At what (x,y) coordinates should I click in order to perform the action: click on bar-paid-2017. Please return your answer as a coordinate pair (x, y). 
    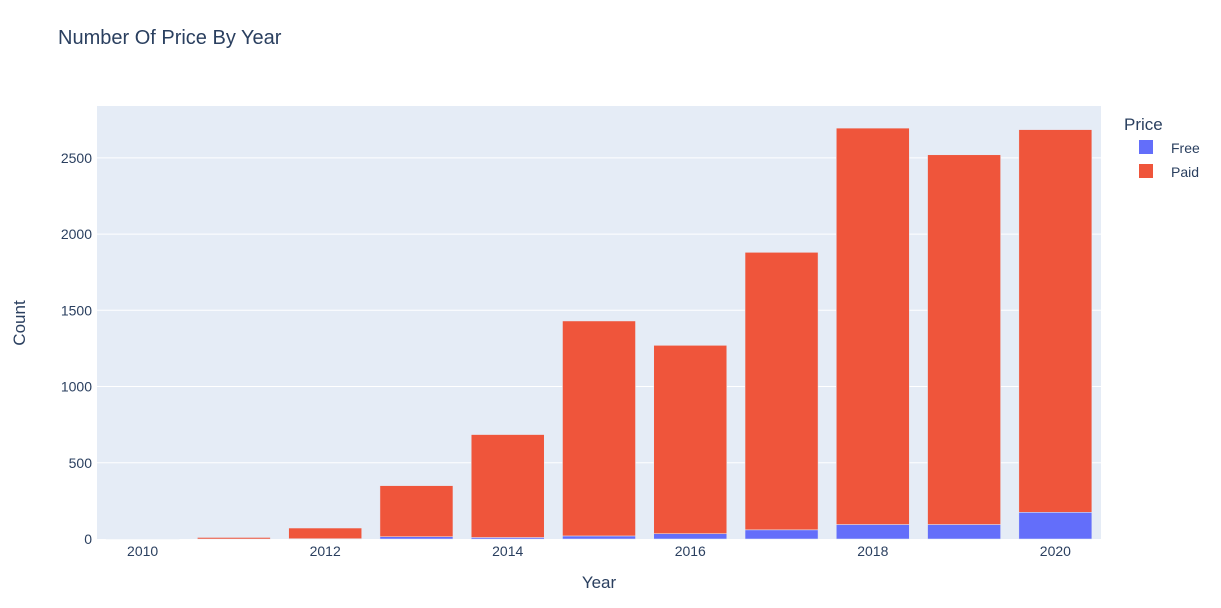
    Looking at the image, I should click on (781, 391).